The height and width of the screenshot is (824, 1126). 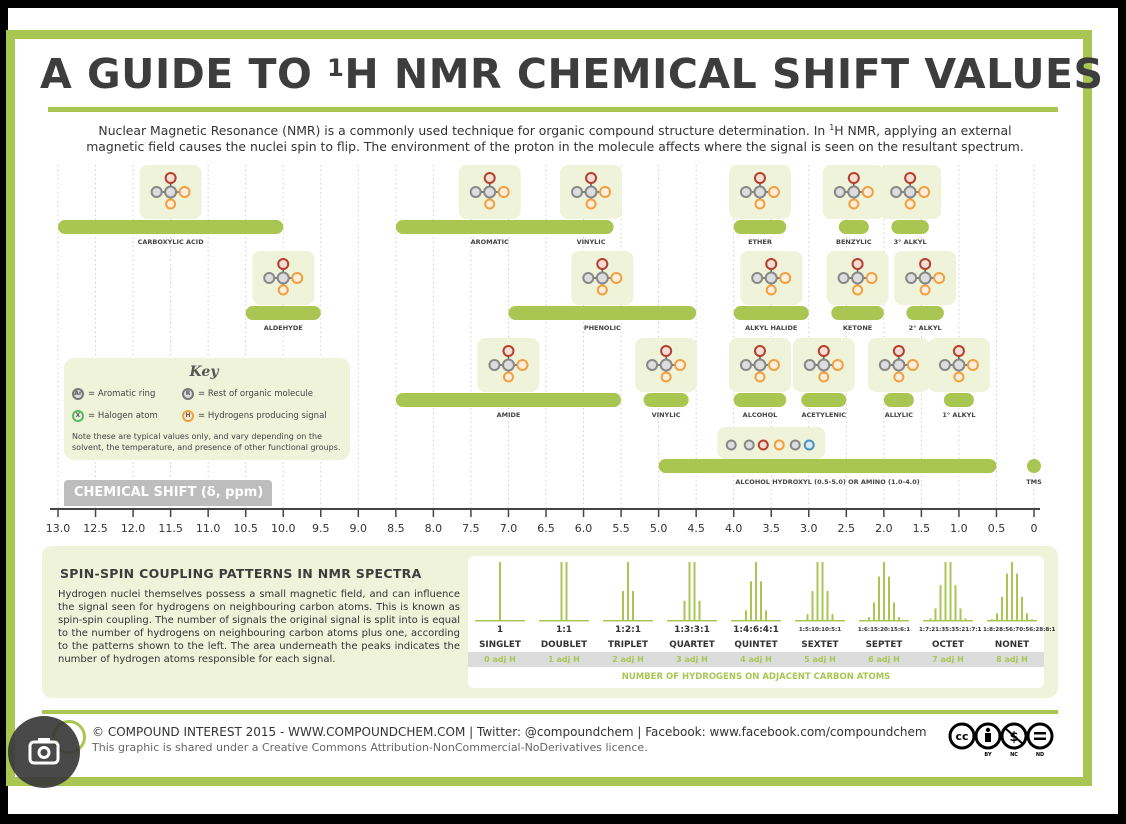 I want to click on coupling-adjacent-h: 2 adj H, so click(x=628, y=659).